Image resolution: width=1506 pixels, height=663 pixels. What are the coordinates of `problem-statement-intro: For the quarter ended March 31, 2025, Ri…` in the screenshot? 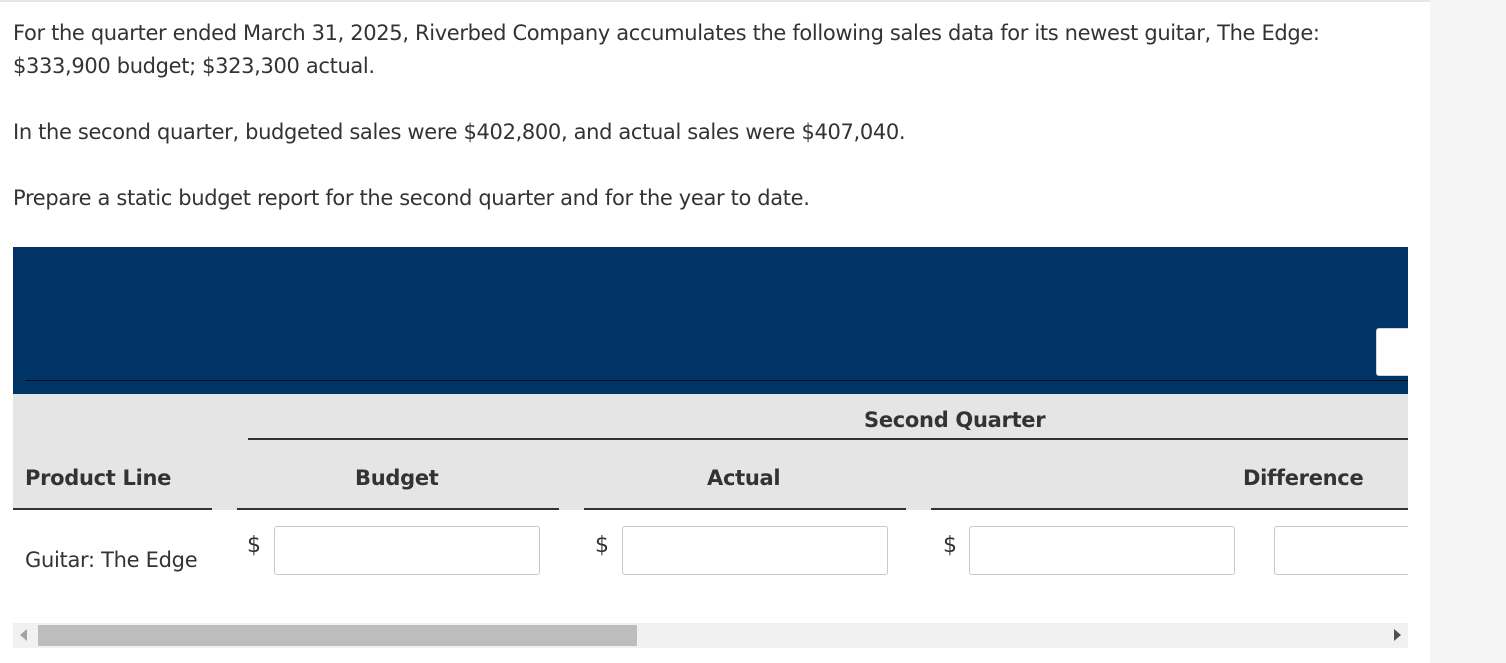 It's located at (666, 49).